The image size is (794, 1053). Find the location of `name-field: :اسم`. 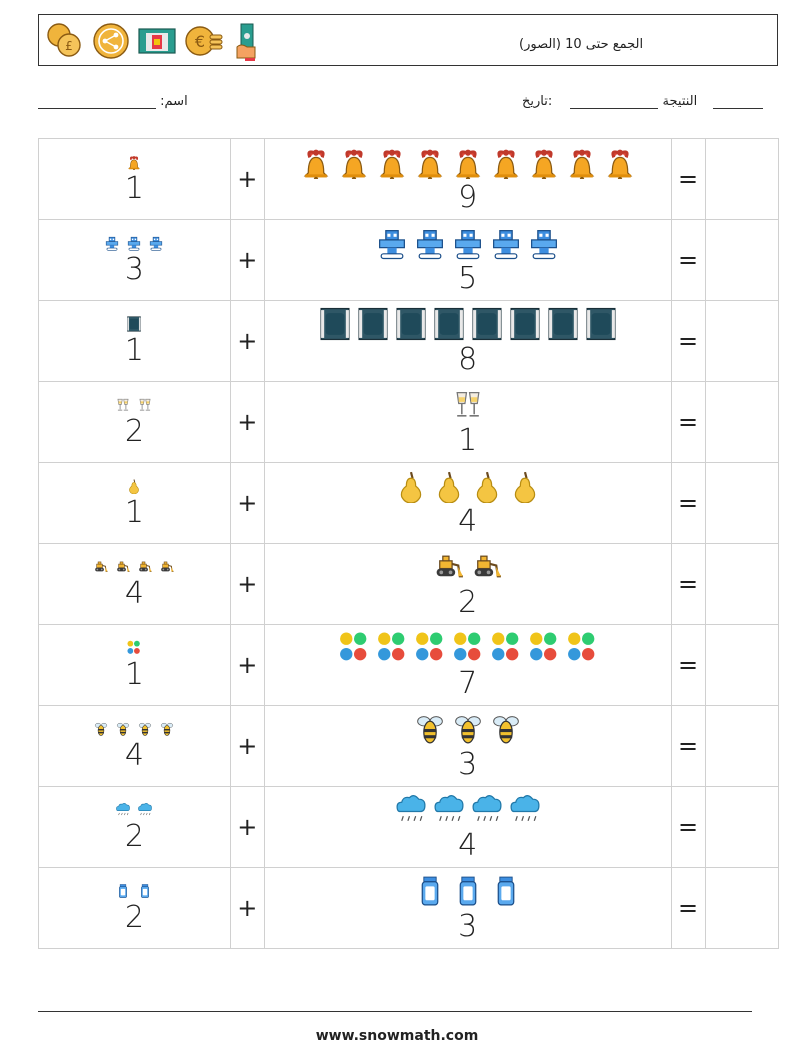

name-field: :اسم is located at coordinates (113, 101).